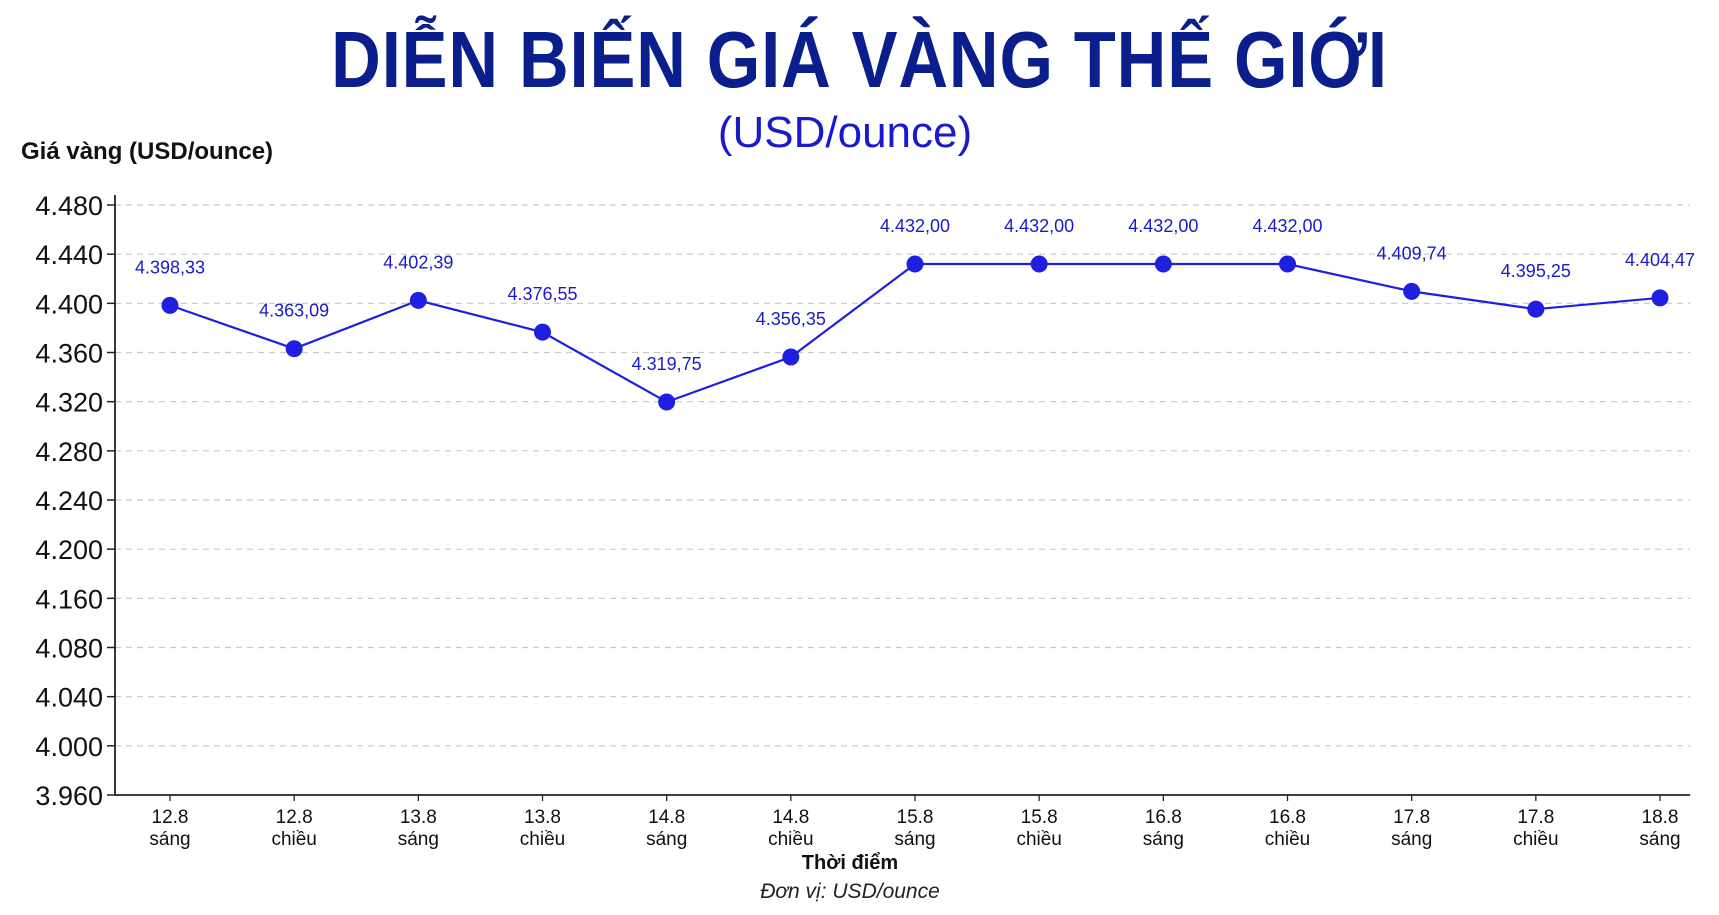 The width and height of the screenshot is (1719, 915). What do you see at coordinates (147, 151) in the screenshot?
I see `y-axis-label: Giá vàng (USD/ounce)` at bounding box center [147, 151].